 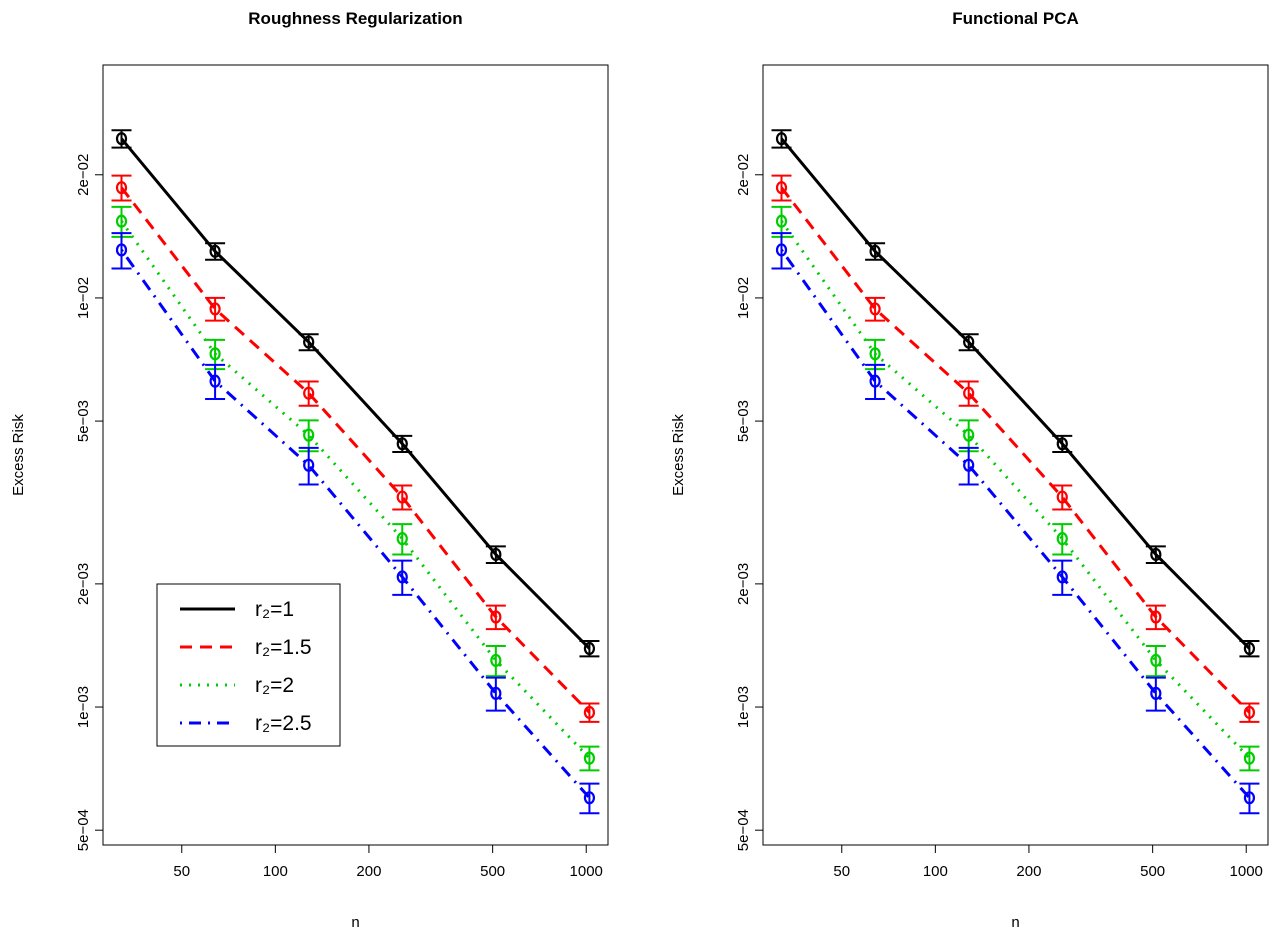 I want to click on legend-box, so click(x=248, y=665).